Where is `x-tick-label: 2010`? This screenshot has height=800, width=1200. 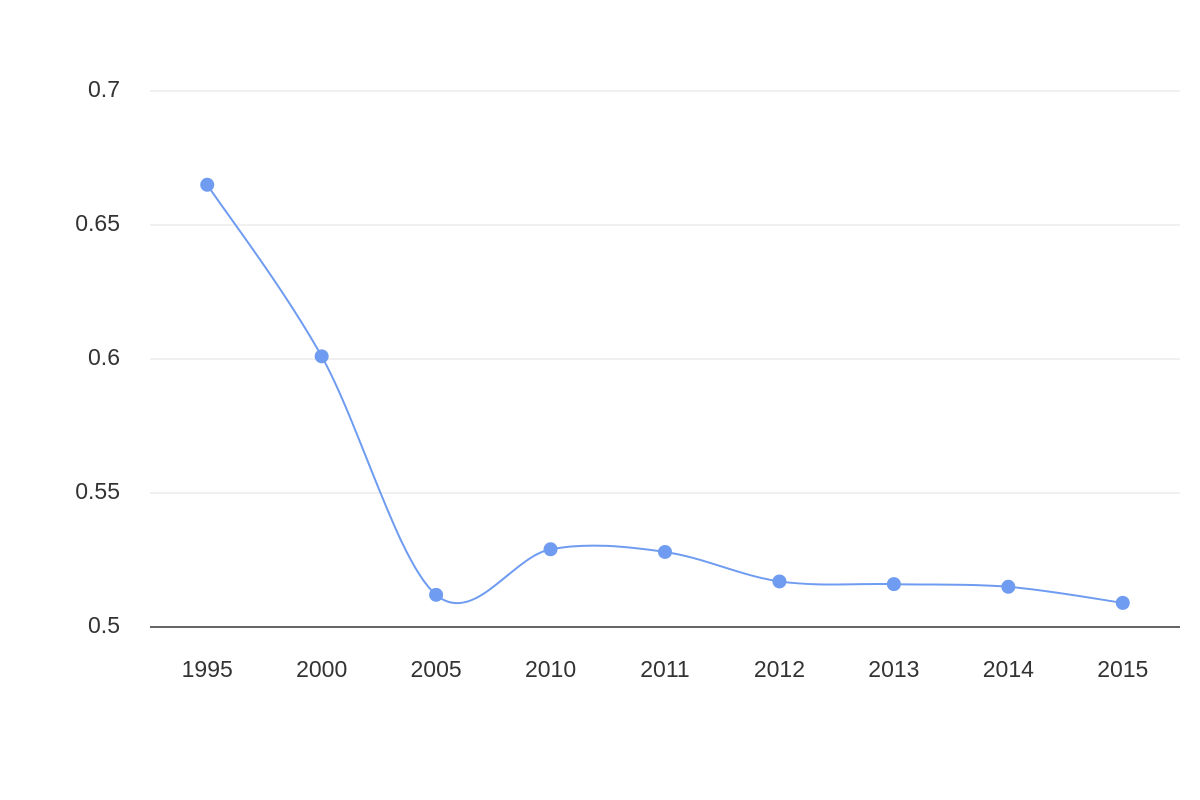
x-tick-label: 2010 is located at coordinates (550, 669).